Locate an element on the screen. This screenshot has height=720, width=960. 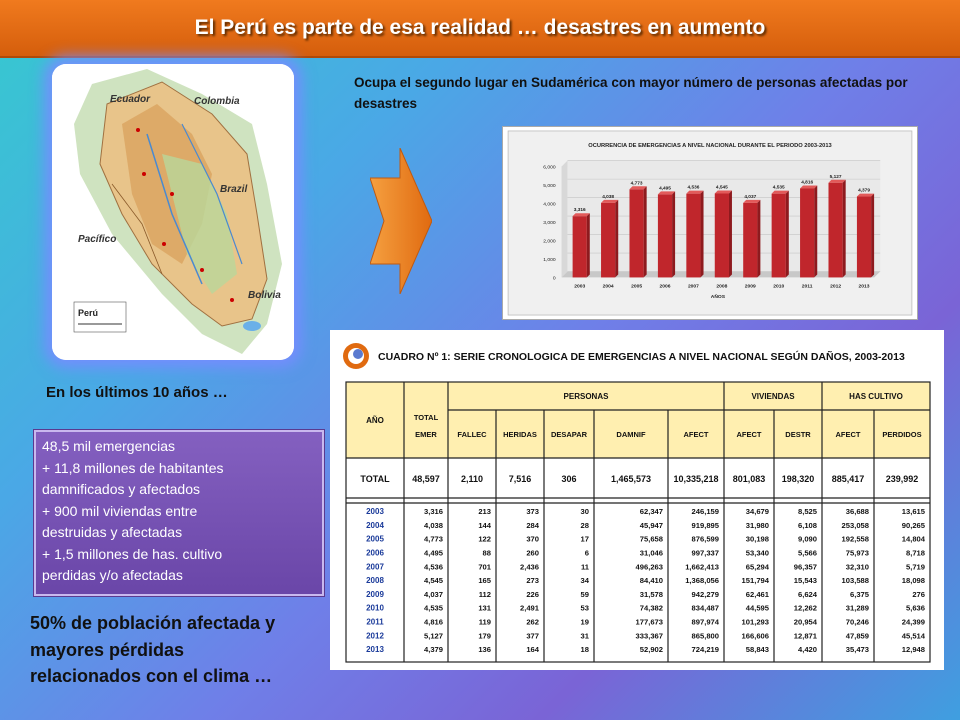
table-cell: 53 is located at coordinates (585, 608).